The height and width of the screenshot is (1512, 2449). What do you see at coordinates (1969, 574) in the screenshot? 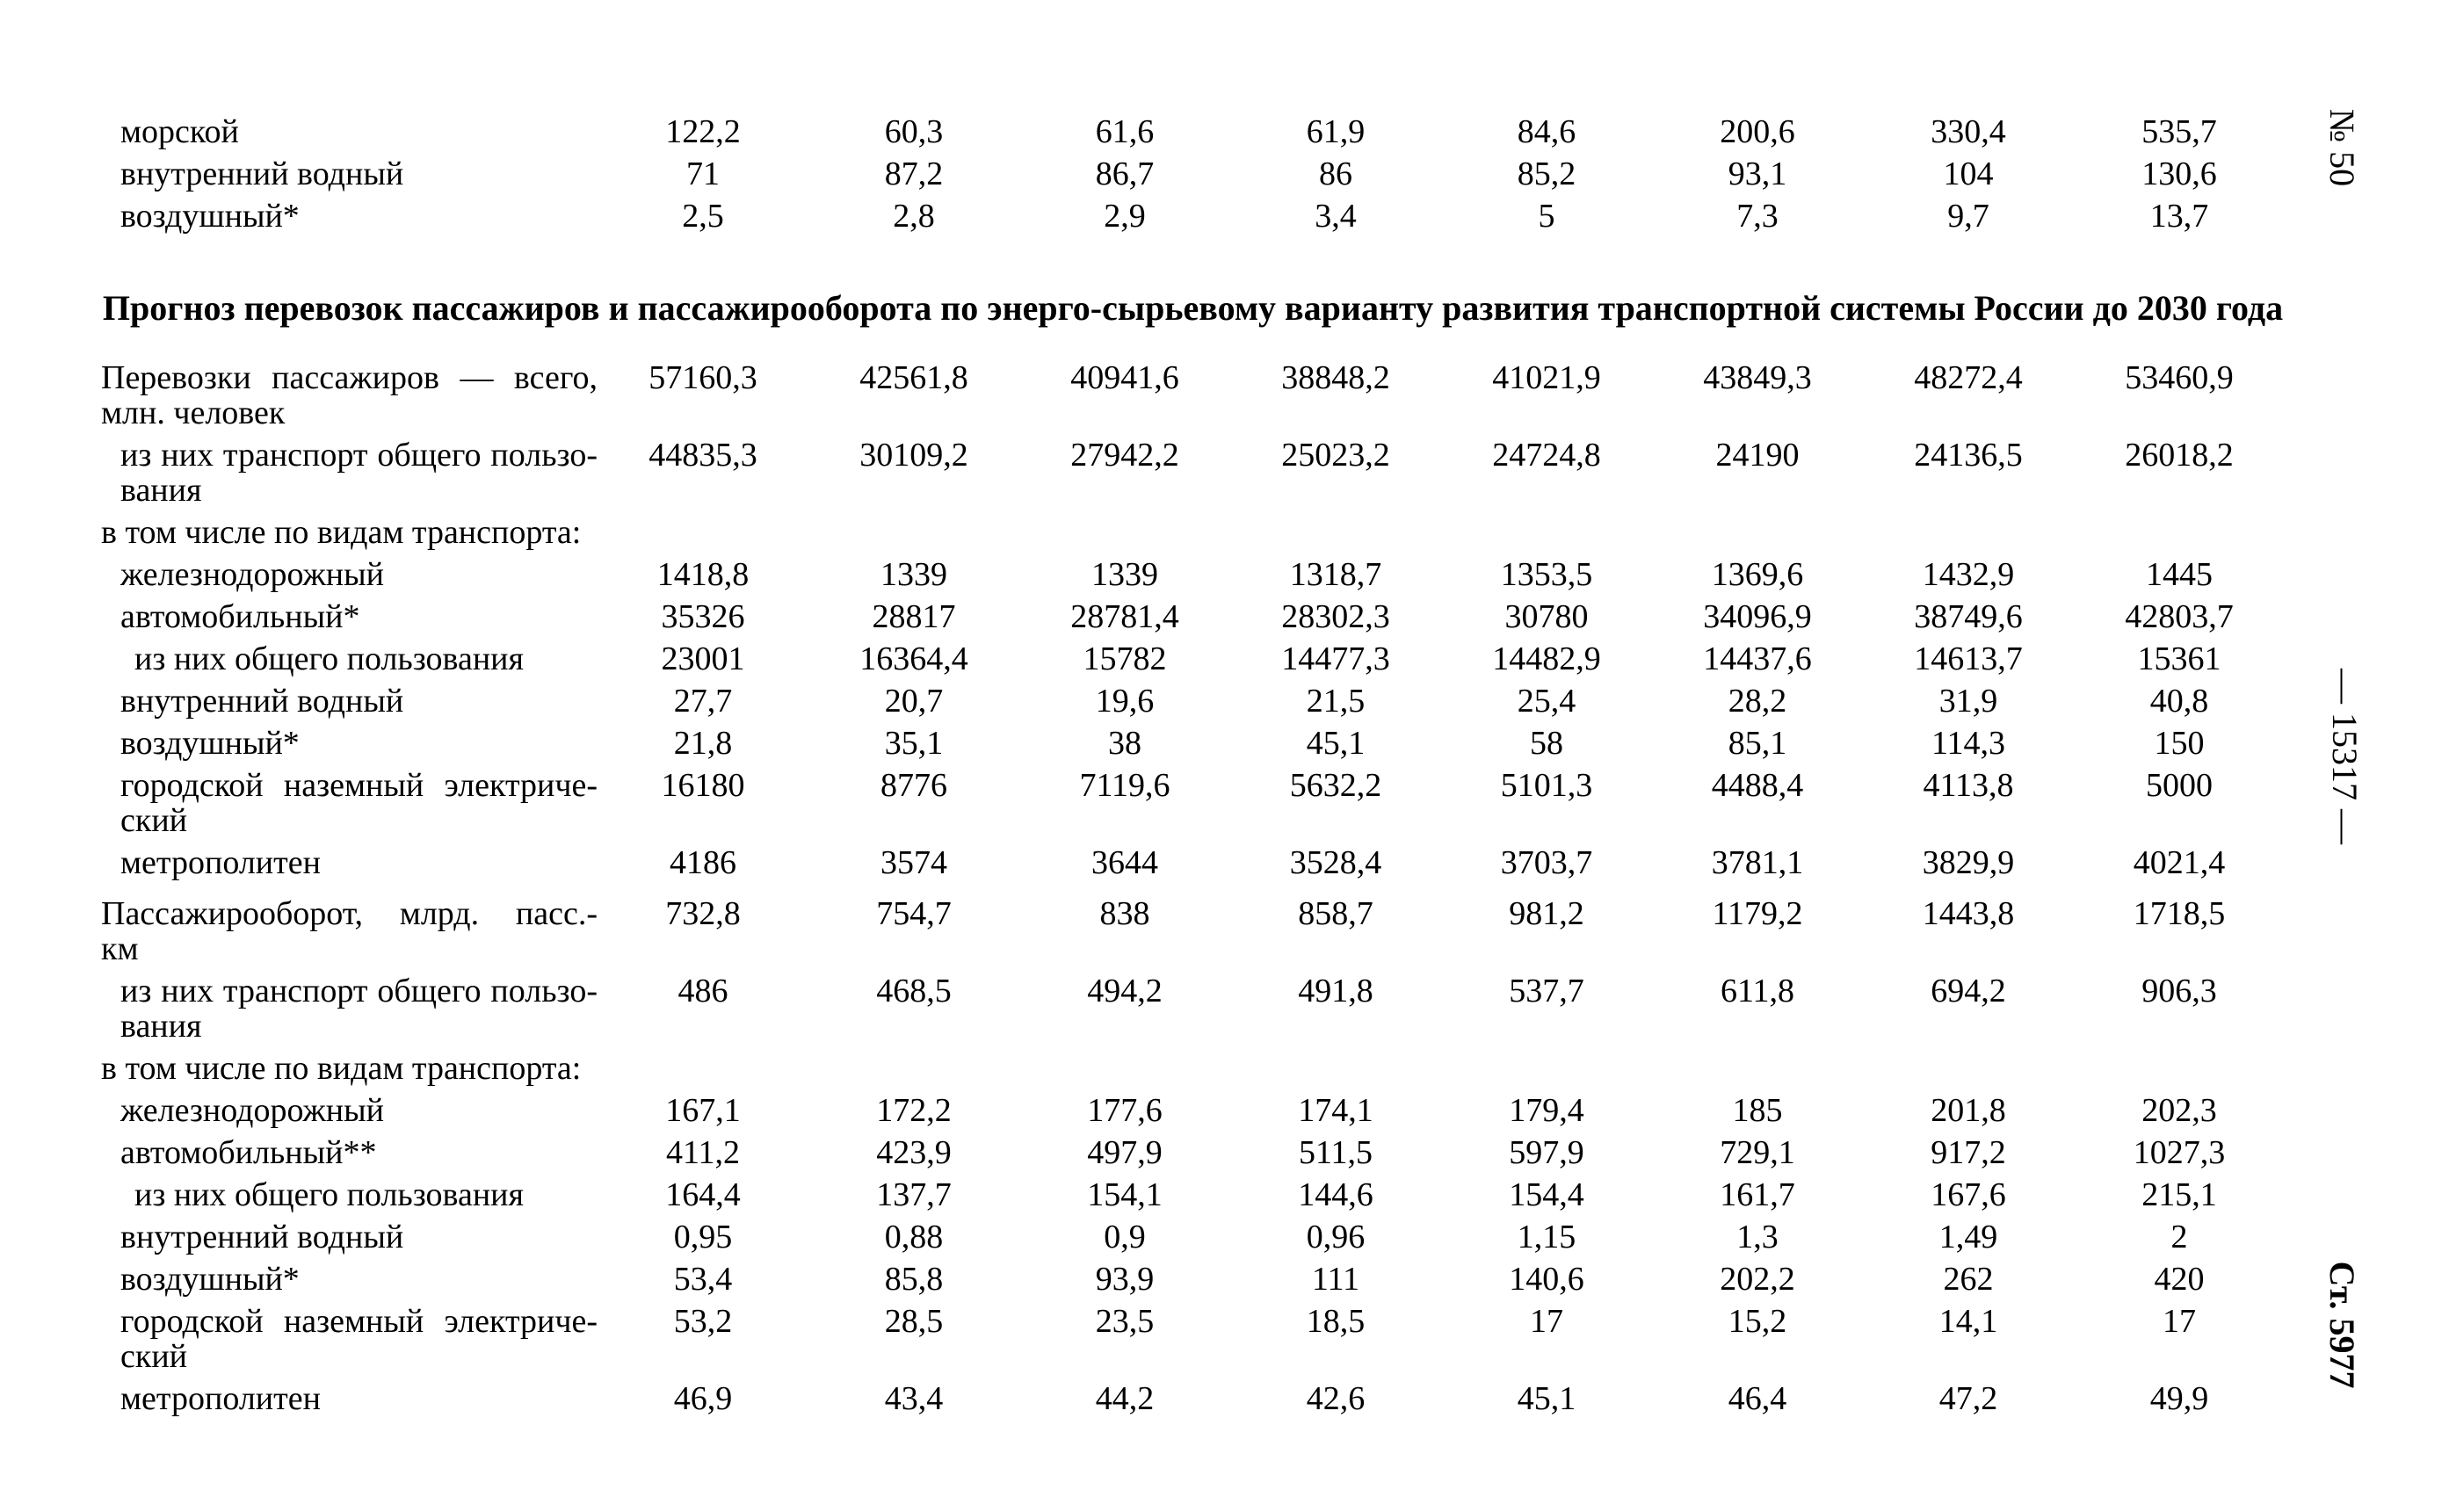
I see `row-value: 1432,9` at bounding box center [1969, 574].